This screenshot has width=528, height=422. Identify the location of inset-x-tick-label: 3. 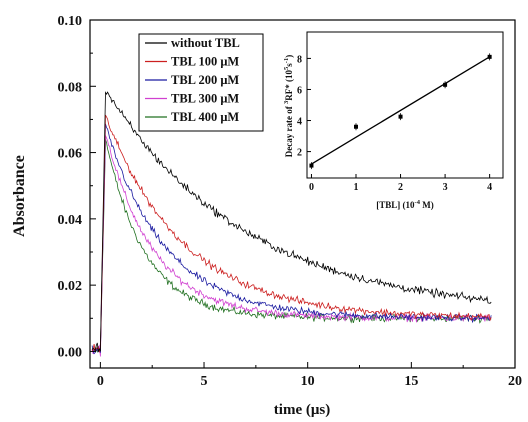
(445, 187).